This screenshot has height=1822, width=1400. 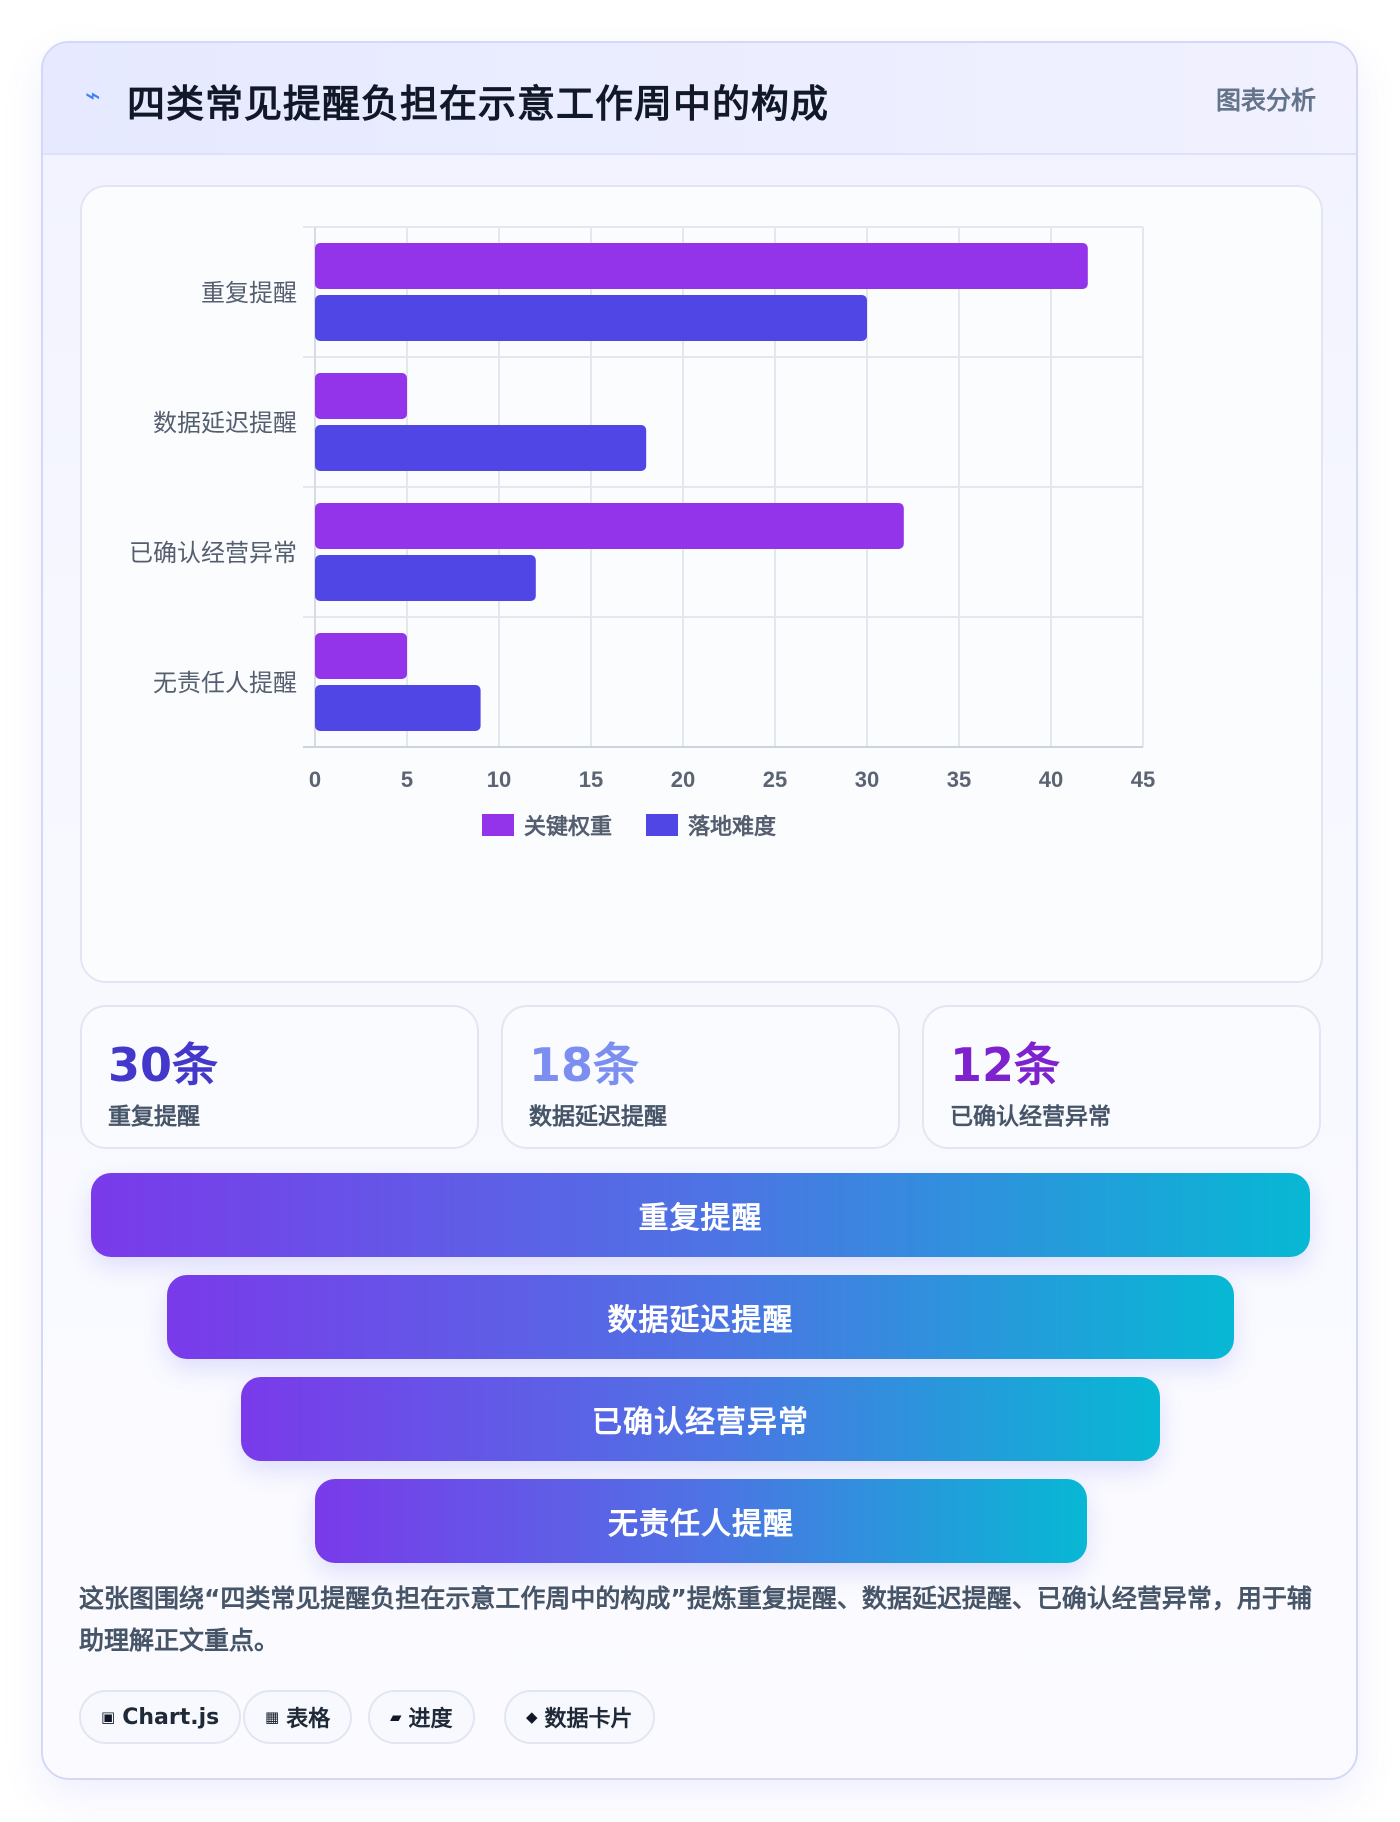 What do you see at coordinates (499, 779) in the screenshot?
I see `x-tick-label: 10` at bounding box center [499, 779].